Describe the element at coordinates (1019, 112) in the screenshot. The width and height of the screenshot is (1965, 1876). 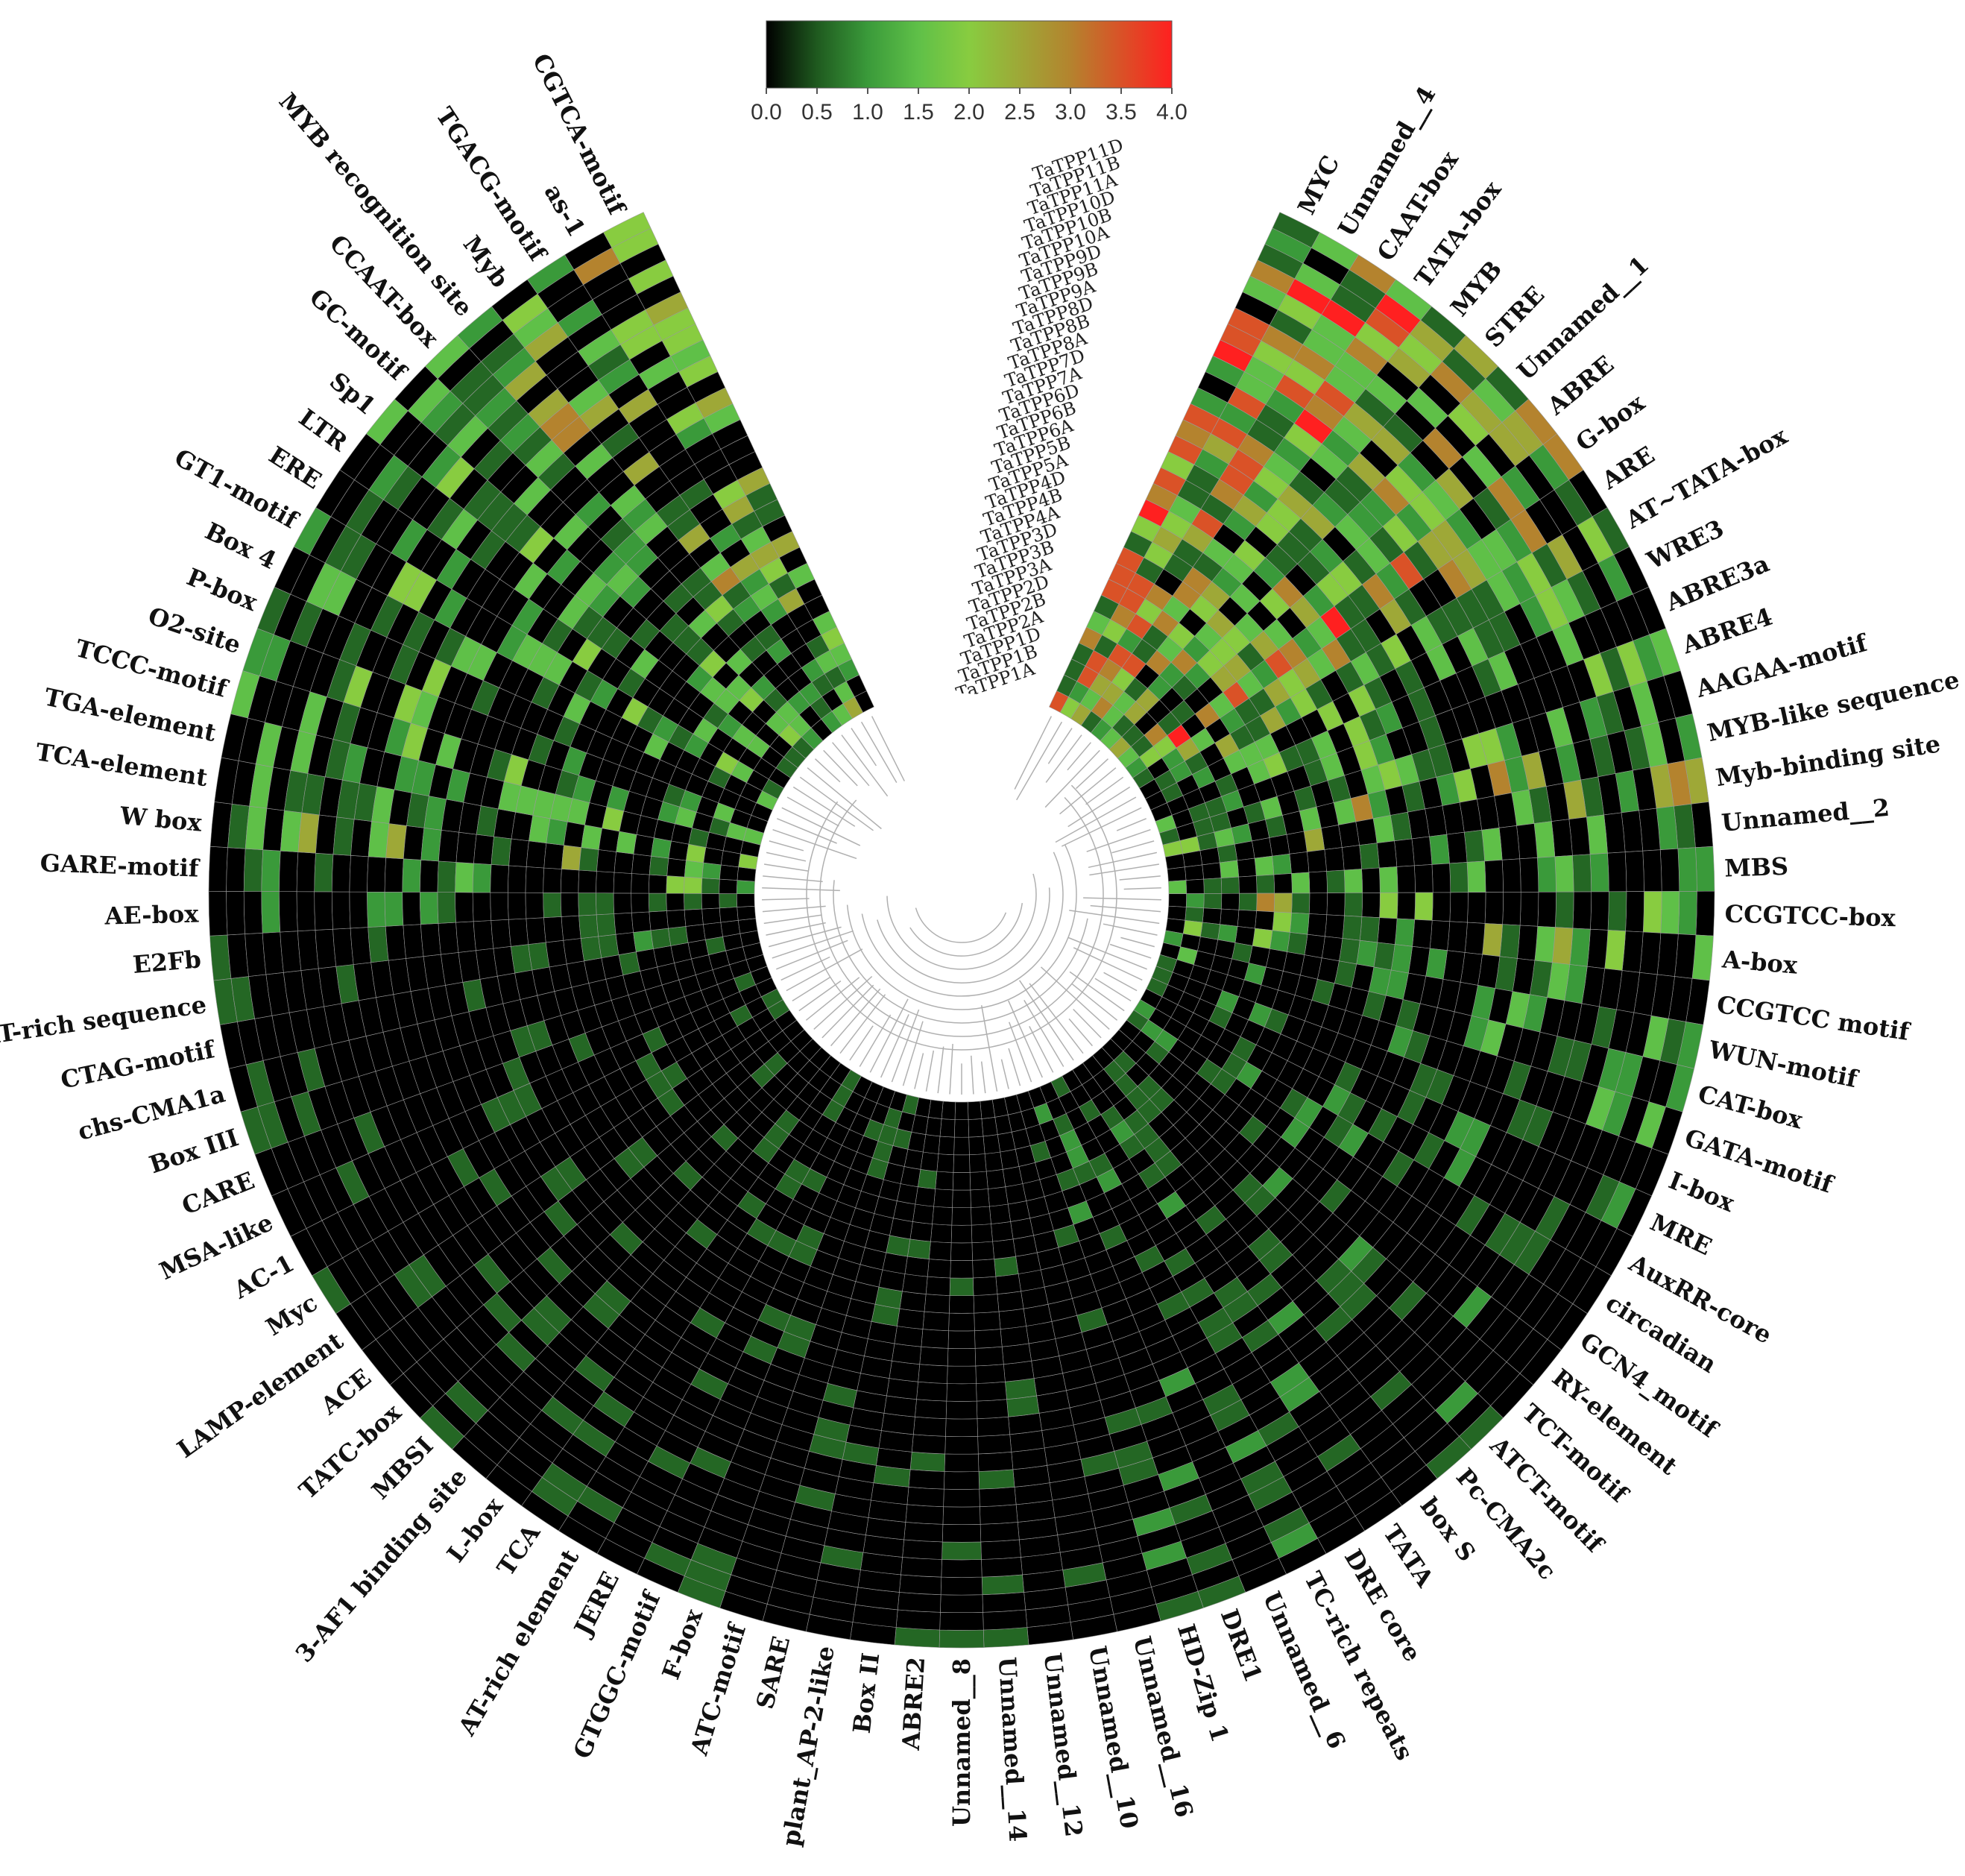
I see `color-scale-tick-label: 2.5` at that location.